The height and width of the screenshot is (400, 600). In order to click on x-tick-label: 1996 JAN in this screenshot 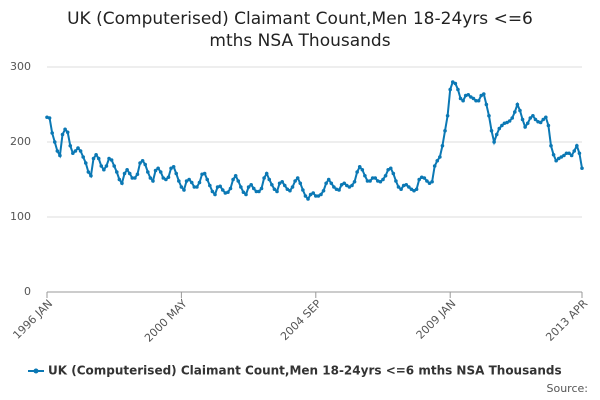, I will do `click(32, 319)`.